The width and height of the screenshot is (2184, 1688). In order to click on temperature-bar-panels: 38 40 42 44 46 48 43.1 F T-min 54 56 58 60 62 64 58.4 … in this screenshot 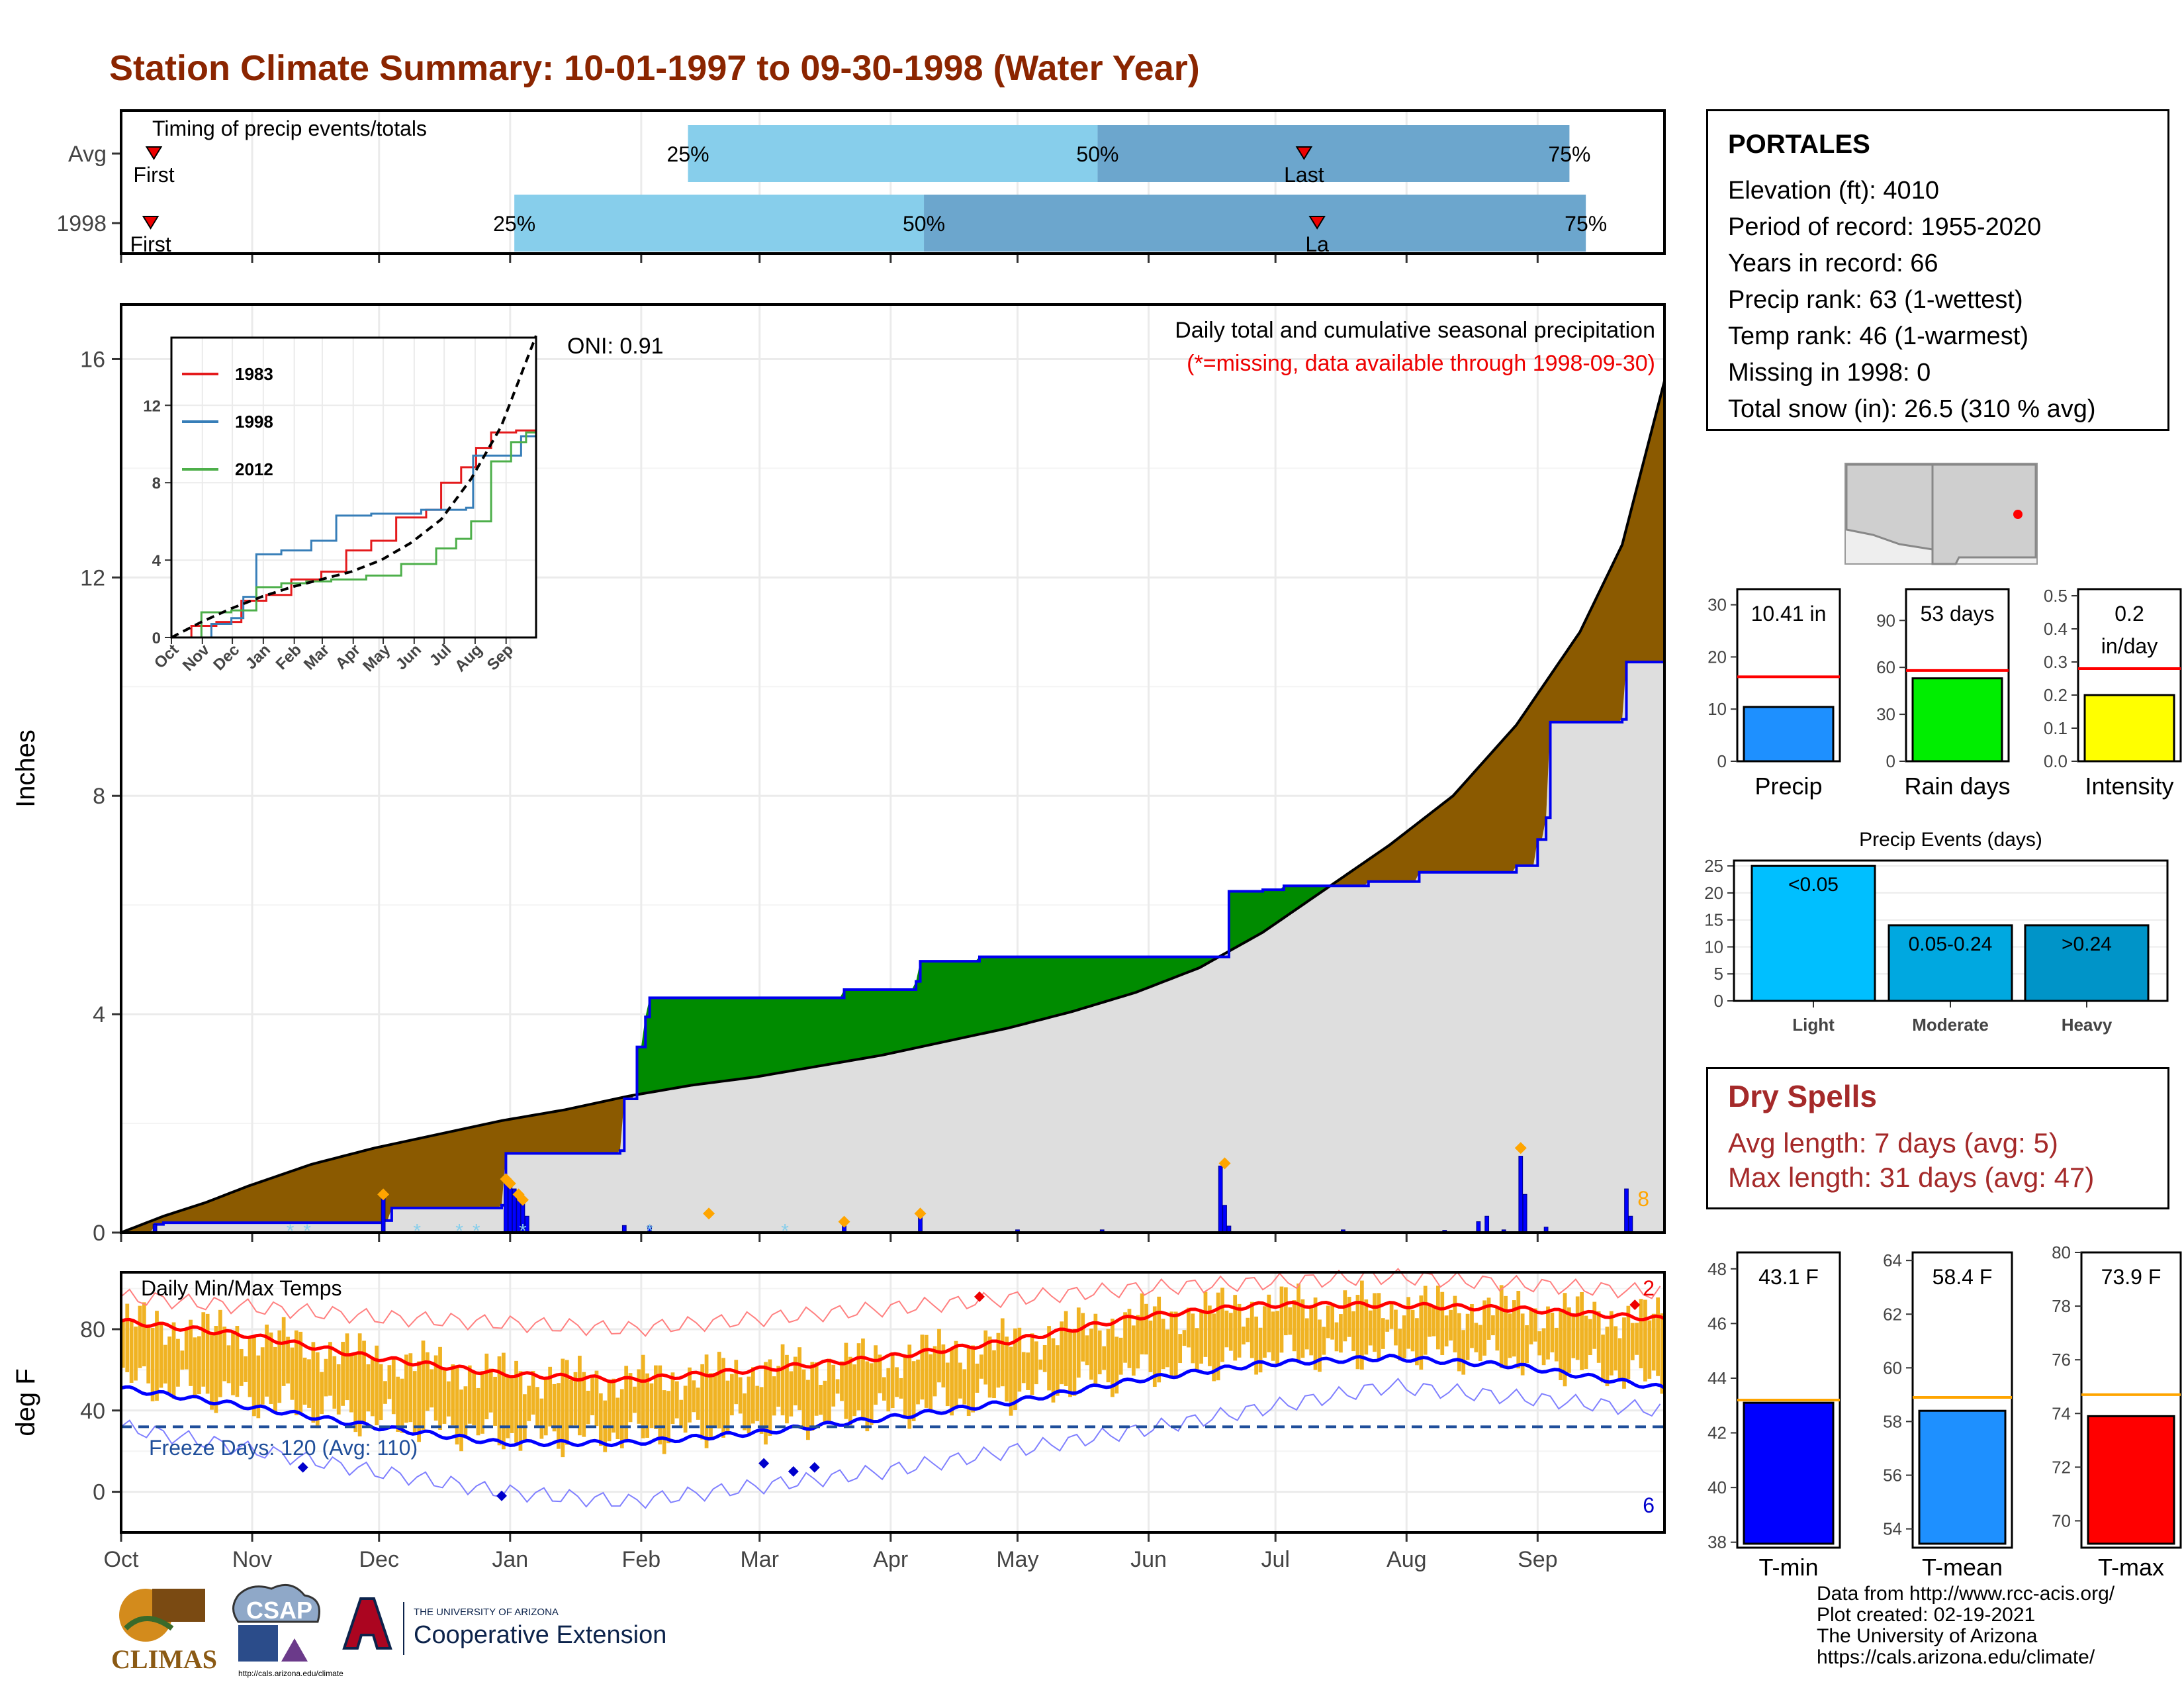, I will do `click(1945, 1412)`.